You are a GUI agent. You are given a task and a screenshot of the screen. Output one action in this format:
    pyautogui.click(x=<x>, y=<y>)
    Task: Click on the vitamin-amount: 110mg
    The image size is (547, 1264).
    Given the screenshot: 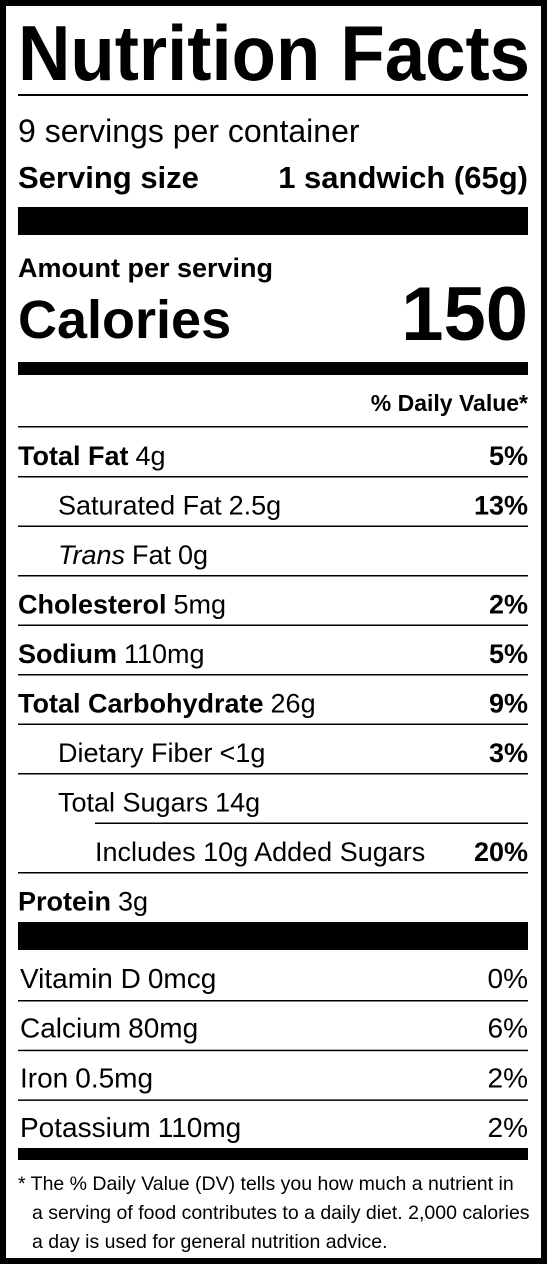 What is the action you would take?
    pyautogui.click(x=200, y=1127)
    